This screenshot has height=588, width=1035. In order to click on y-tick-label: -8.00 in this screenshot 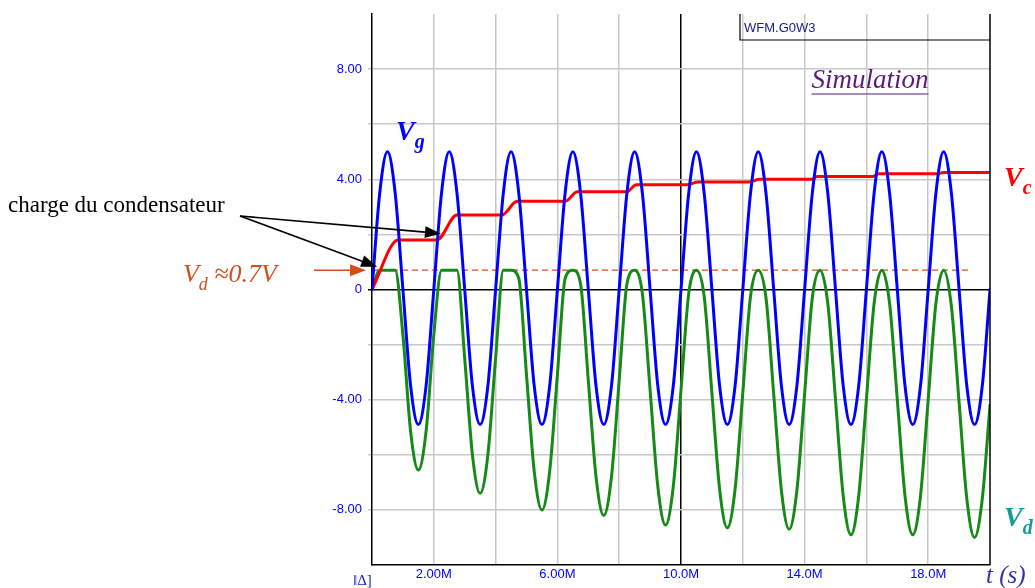, I will do `click(347, 509)`.